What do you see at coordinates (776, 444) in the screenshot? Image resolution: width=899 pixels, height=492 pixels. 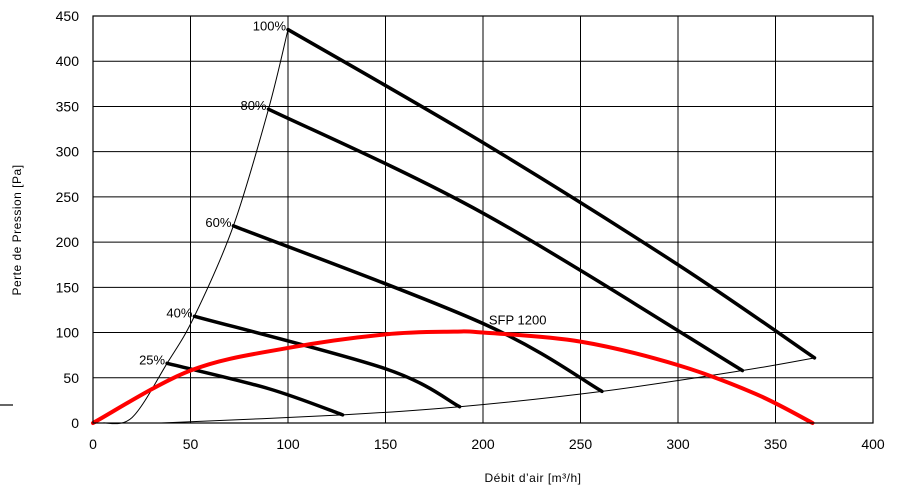 I see `x-tick-label: 350` at bounding box center [776, 444].